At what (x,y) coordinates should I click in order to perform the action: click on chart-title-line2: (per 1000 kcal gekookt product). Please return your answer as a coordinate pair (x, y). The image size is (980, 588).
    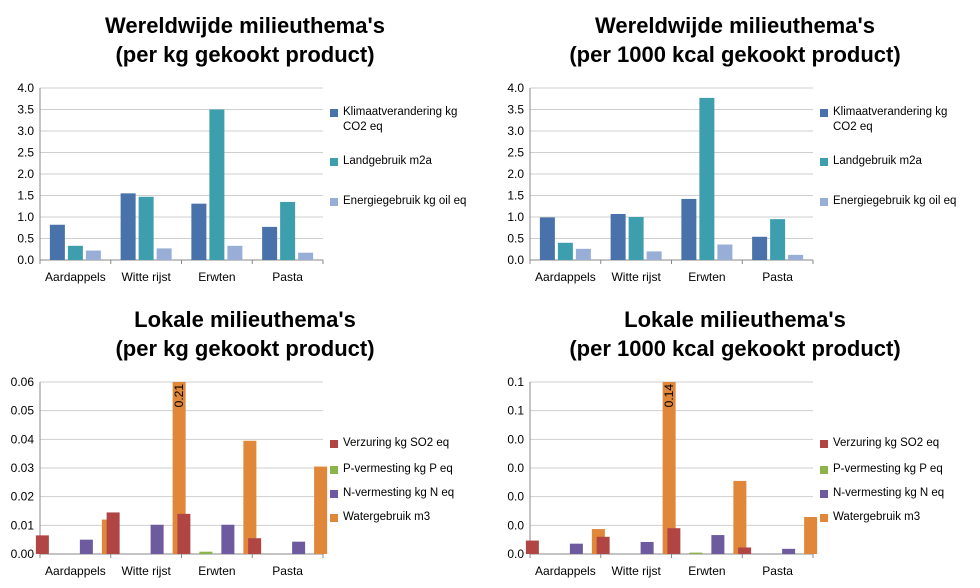
    Looking at the image, I should click on (735, 54).